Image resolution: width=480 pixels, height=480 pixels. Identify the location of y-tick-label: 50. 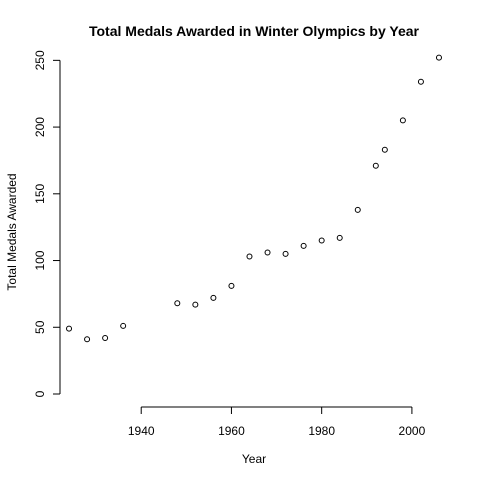
(40, 327).